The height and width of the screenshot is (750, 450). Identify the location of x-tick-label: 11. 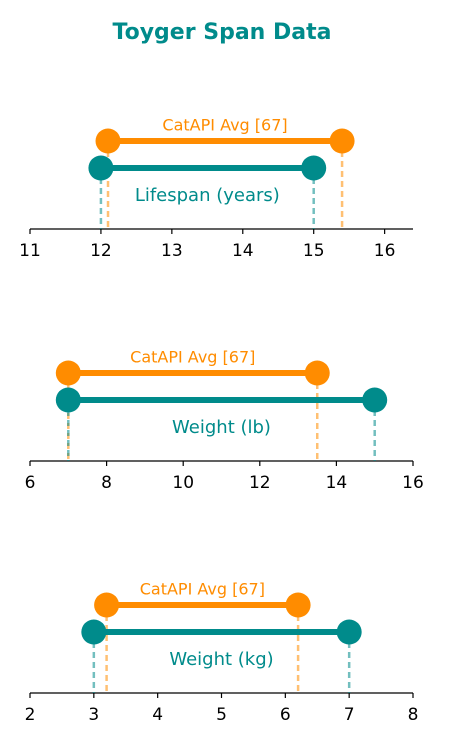
(30, 251).